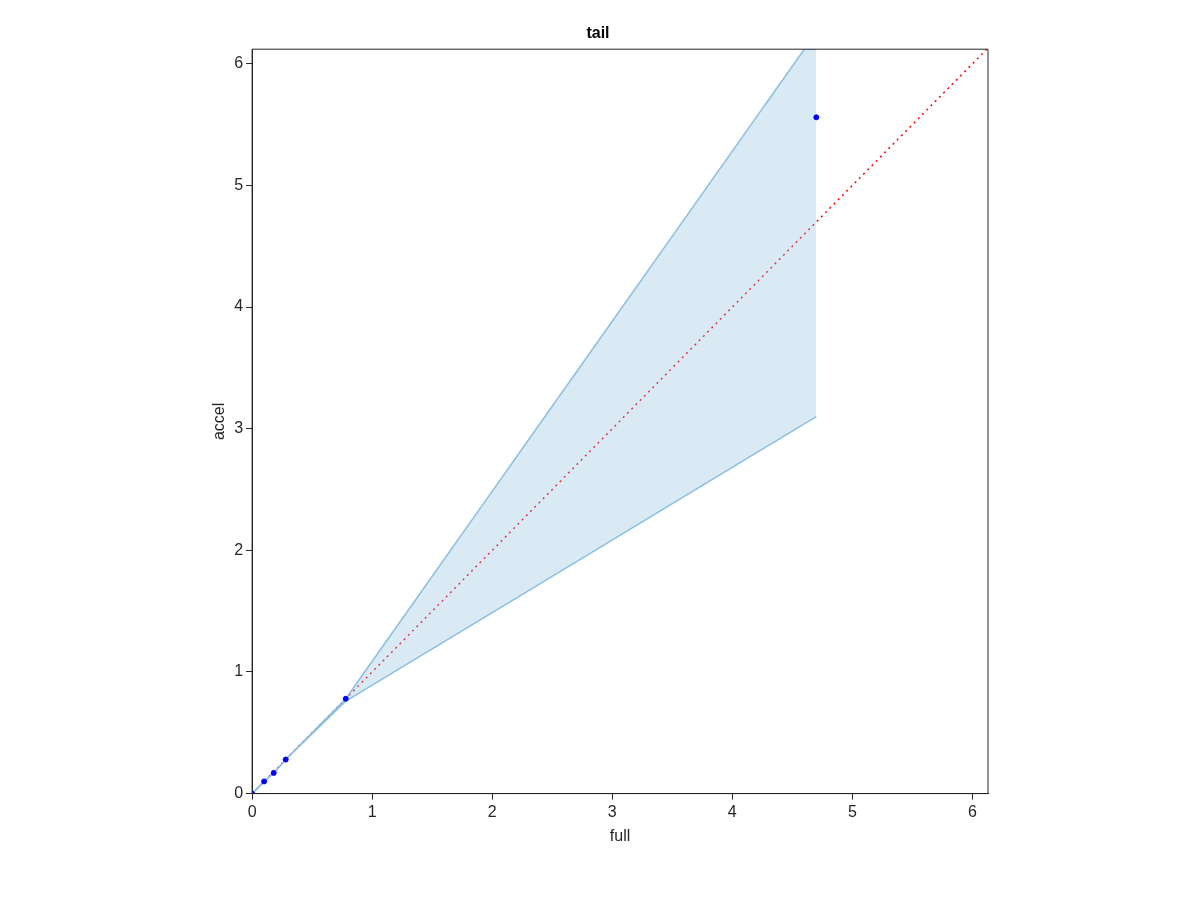 The width and height of the screenshot is (1200, 900). What do you see at coordinates (239, 63) in the screenshot?
I see `y-tick-label: 6` at bounding box center [239, 63].